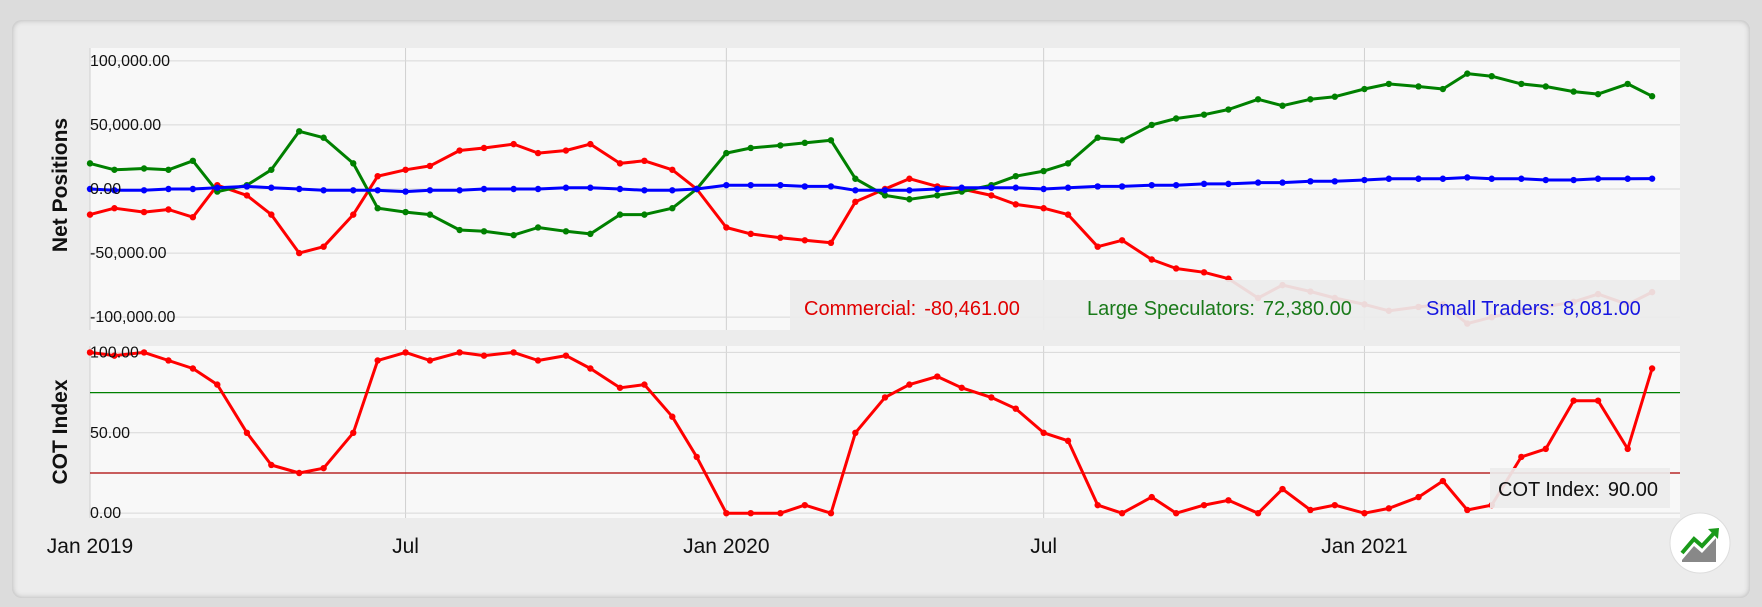 The image size is (1762, 607). What do you see at coordinates (60, 185) in the screenshot?
I see `net-positions-axis-label: Net Positions` at bounding box center [60, 185].